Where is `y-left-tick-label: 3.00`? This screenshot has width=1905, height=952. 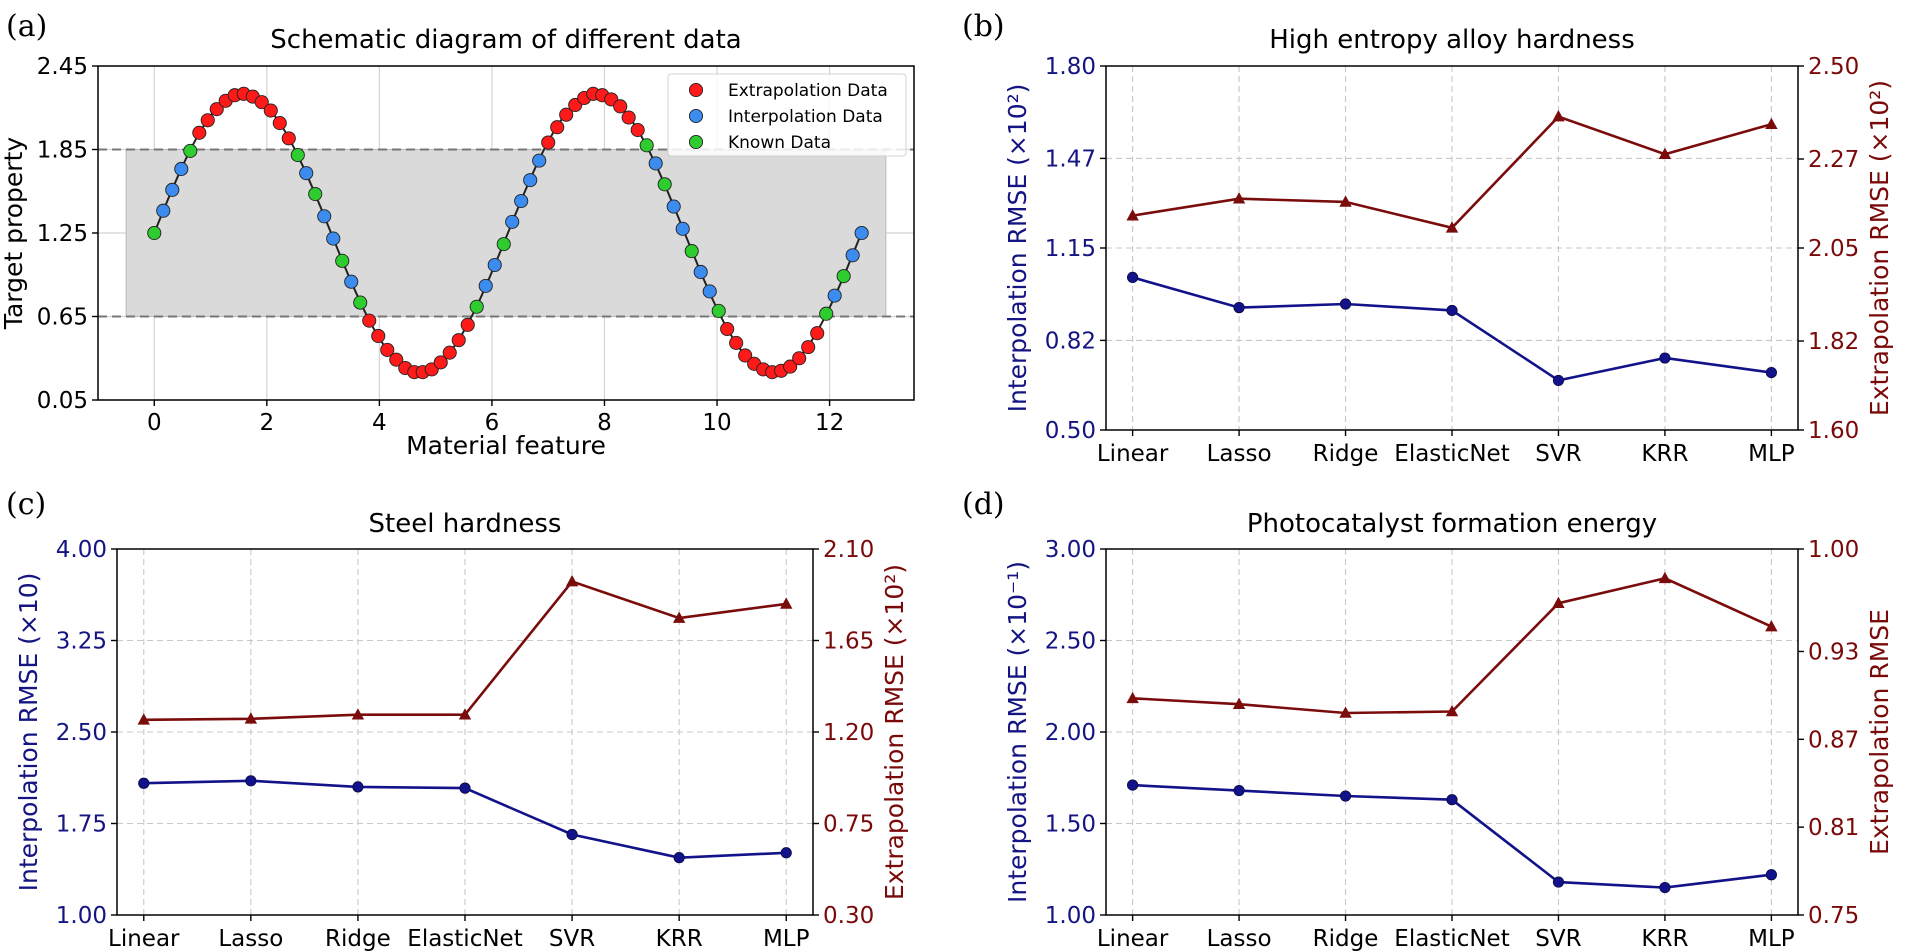
y-left-tick-label: 3.00 is located at coordinates (1070, 550).